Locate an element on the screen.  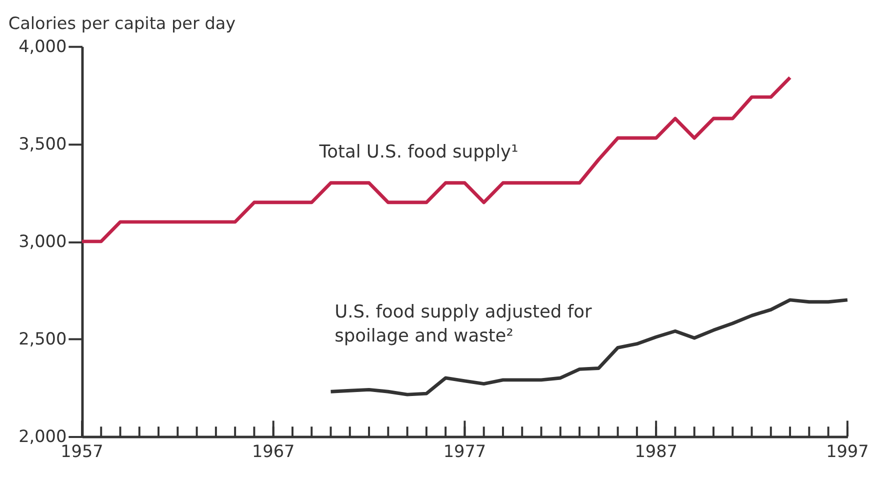
x-tick-label: 1997 is located at coordinates (847, 451).